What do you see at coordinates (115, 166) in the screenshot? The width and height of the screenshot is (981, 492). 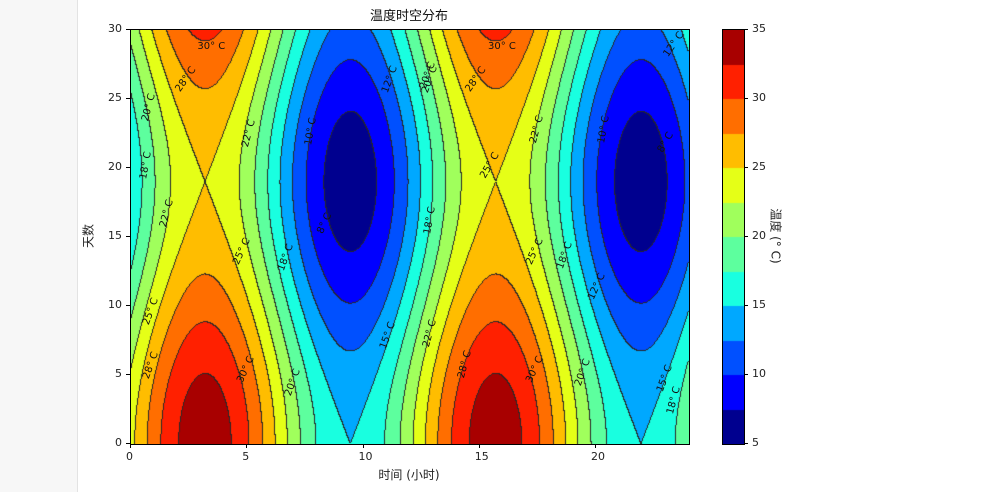 I see `y-tick-label: 20` at bounding box center [115, 166].